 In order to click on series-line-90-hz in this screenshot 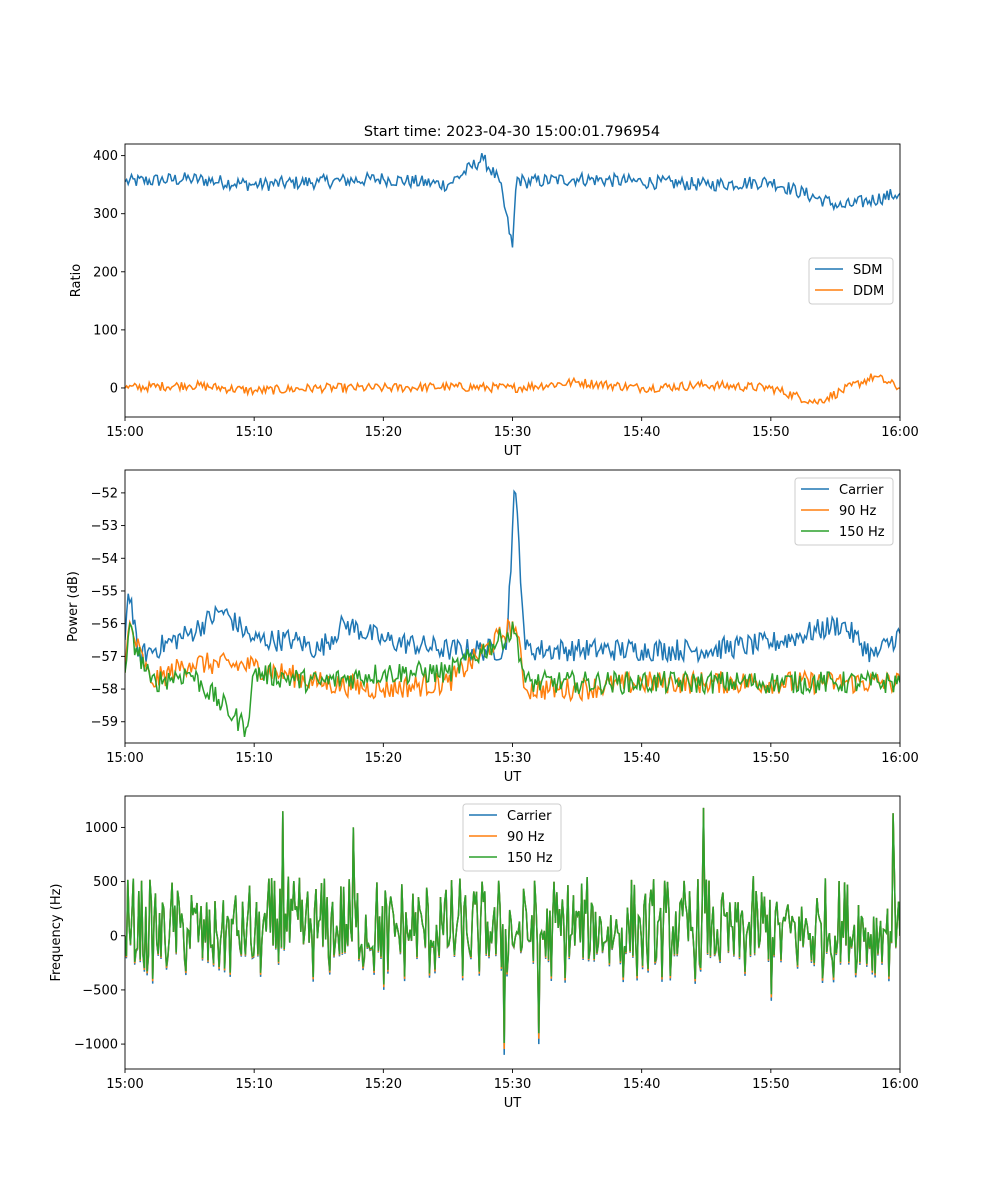, I will do `click(512, 660)`.